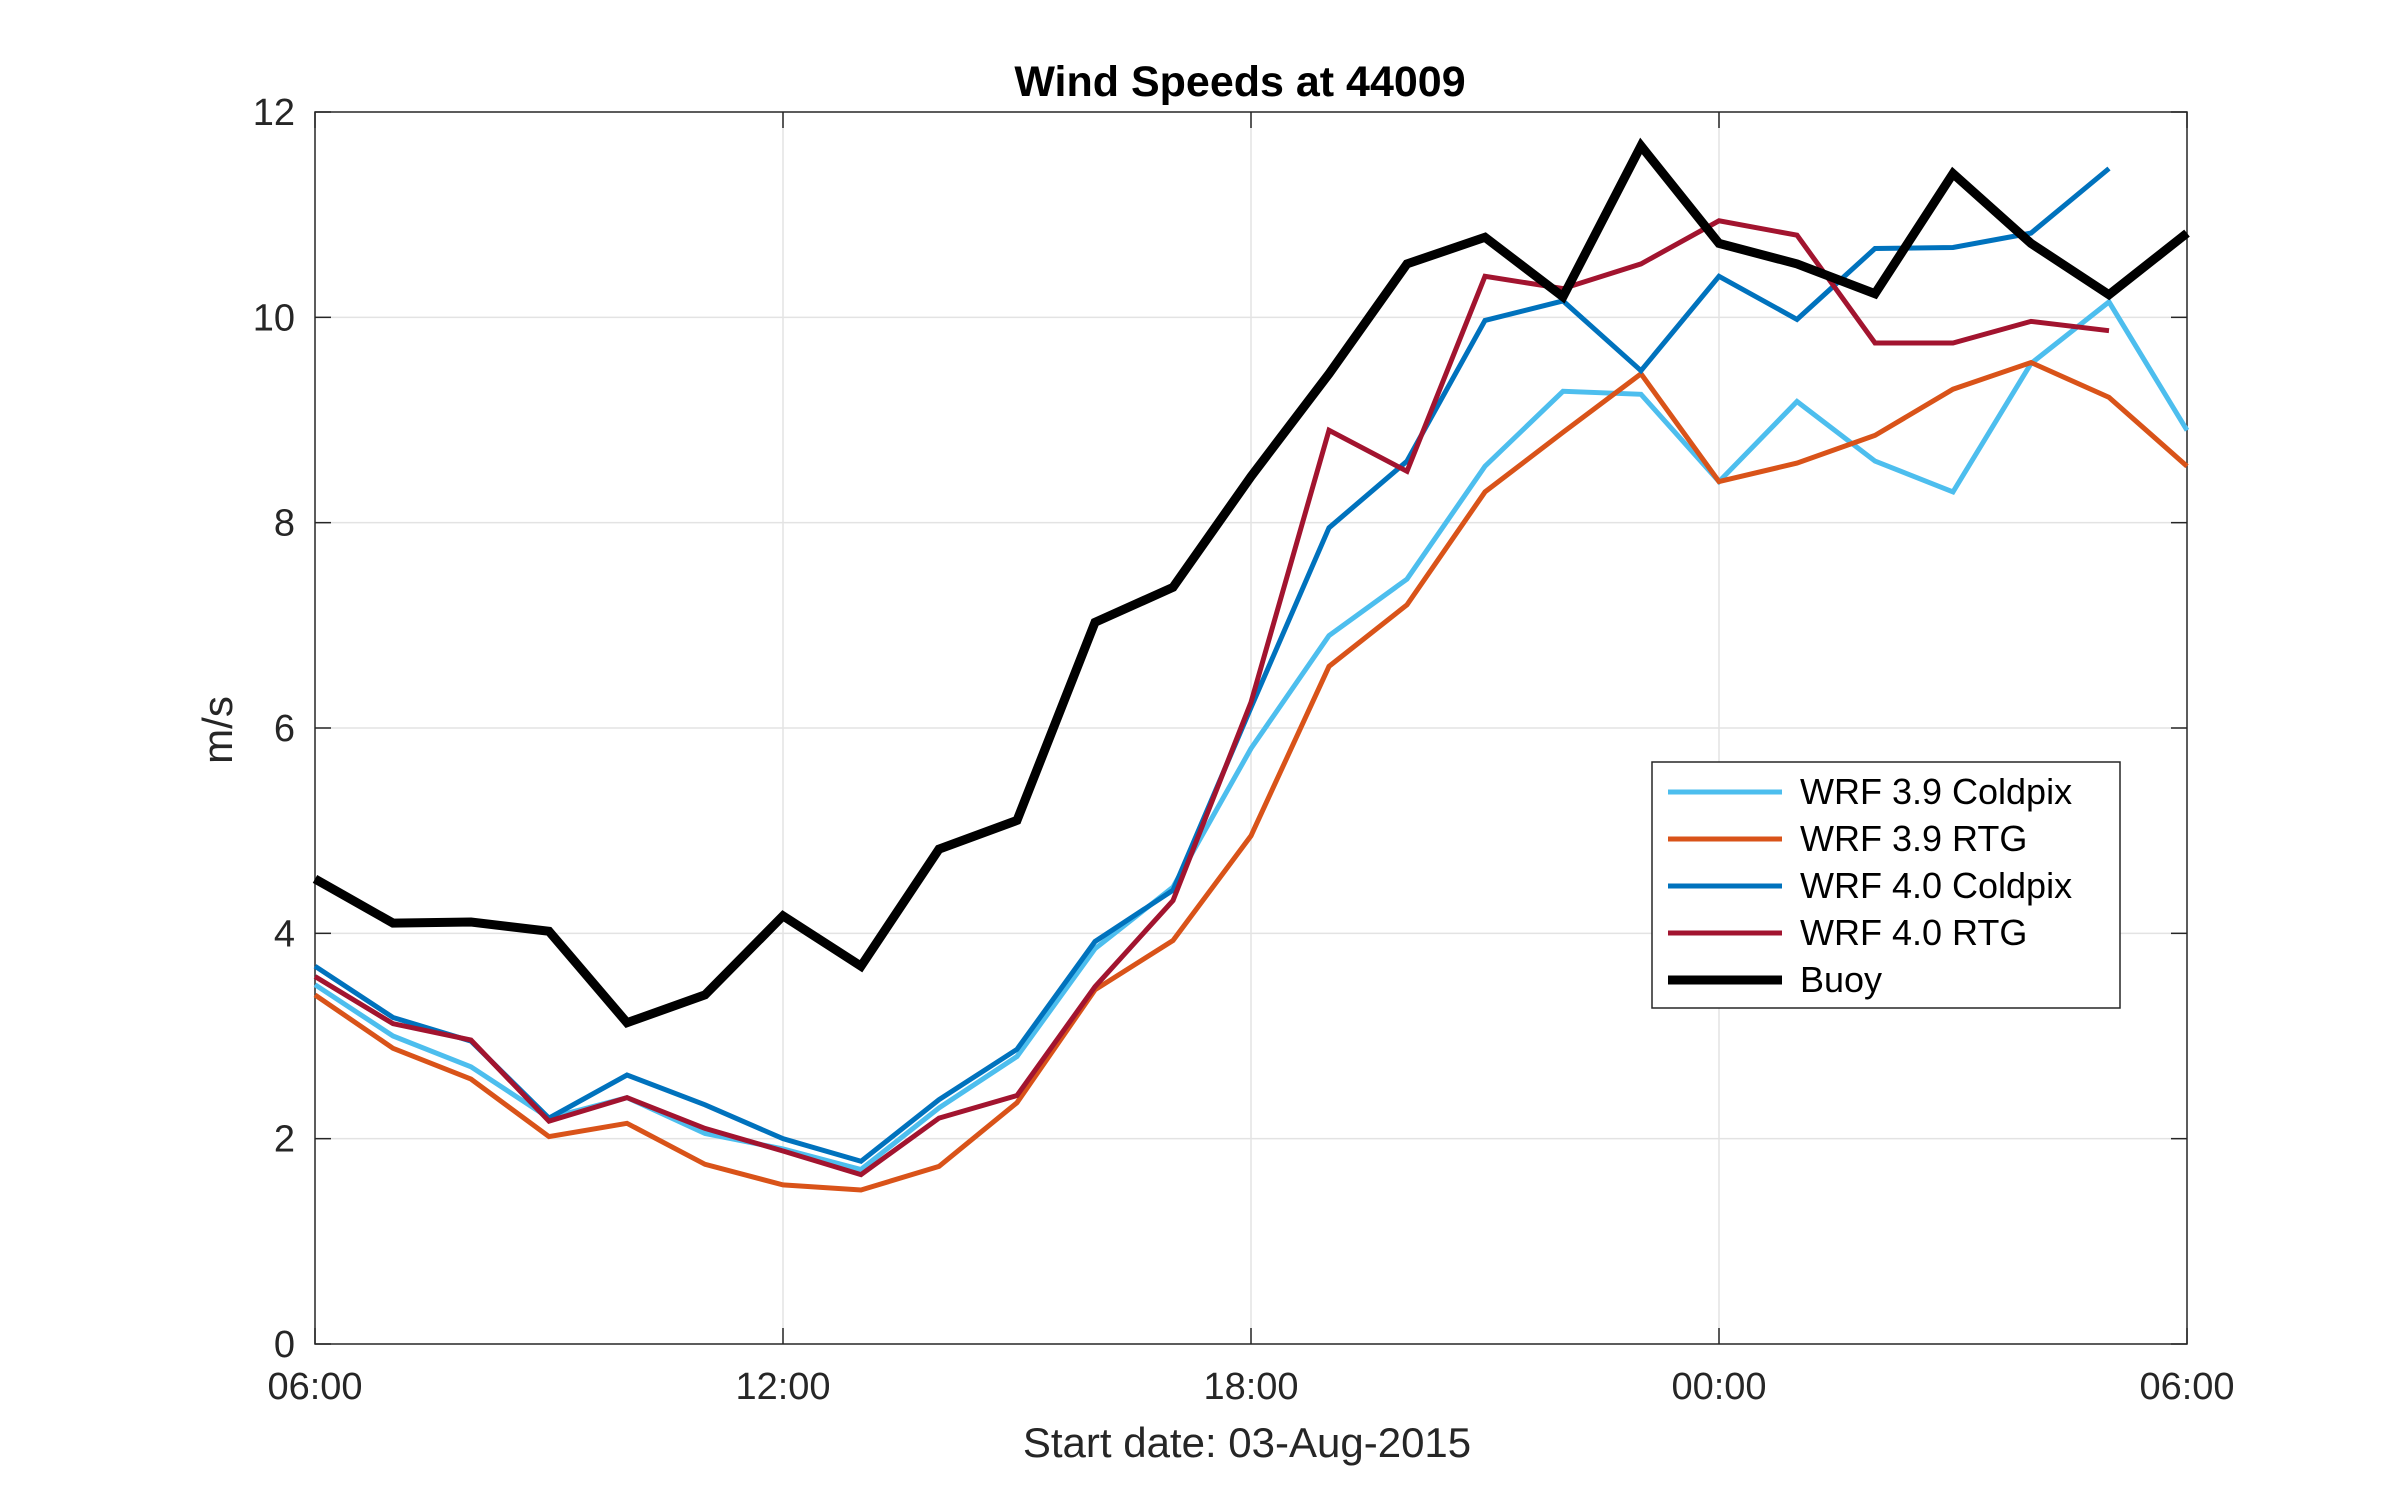  I want to click on y-axis-label: m/s, so click(217, 730).